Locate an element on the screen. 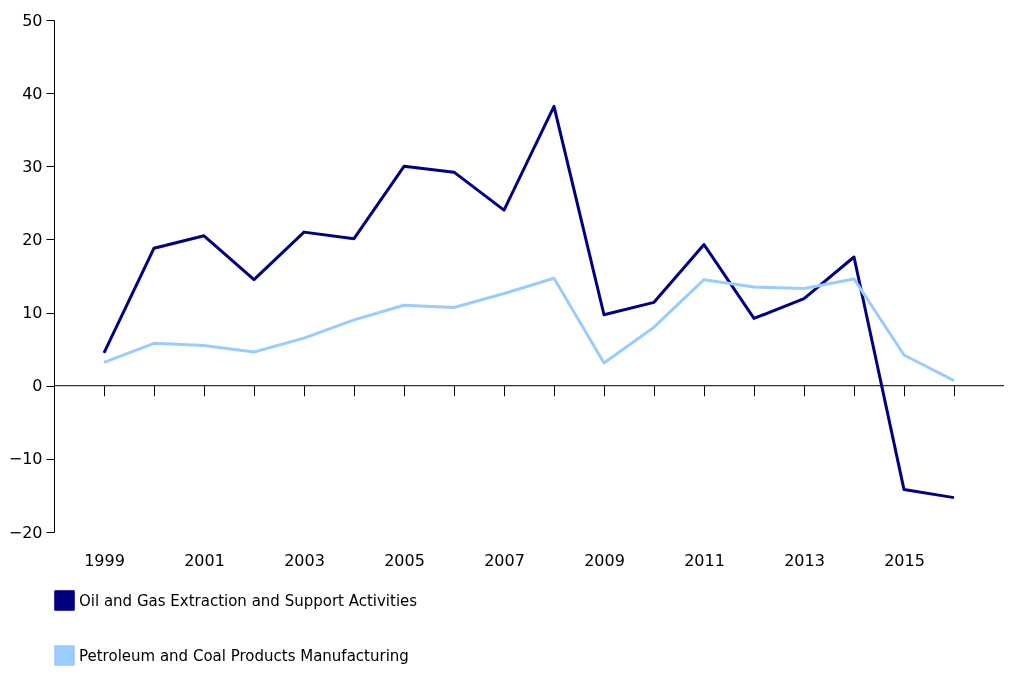 Image resolution: width=1027 pixels, height=674 pixels. y-tick-label: 10 is located at coordinates (32, 313).